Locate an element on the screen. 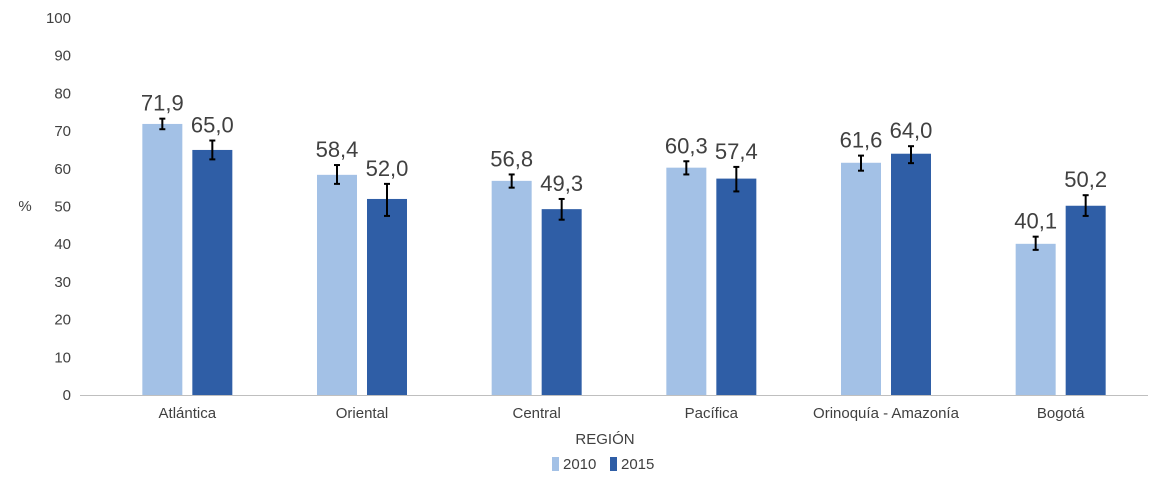 The image size is (1157, 479). x-tick-label: Atlántica is located at coordinates (188, 413).